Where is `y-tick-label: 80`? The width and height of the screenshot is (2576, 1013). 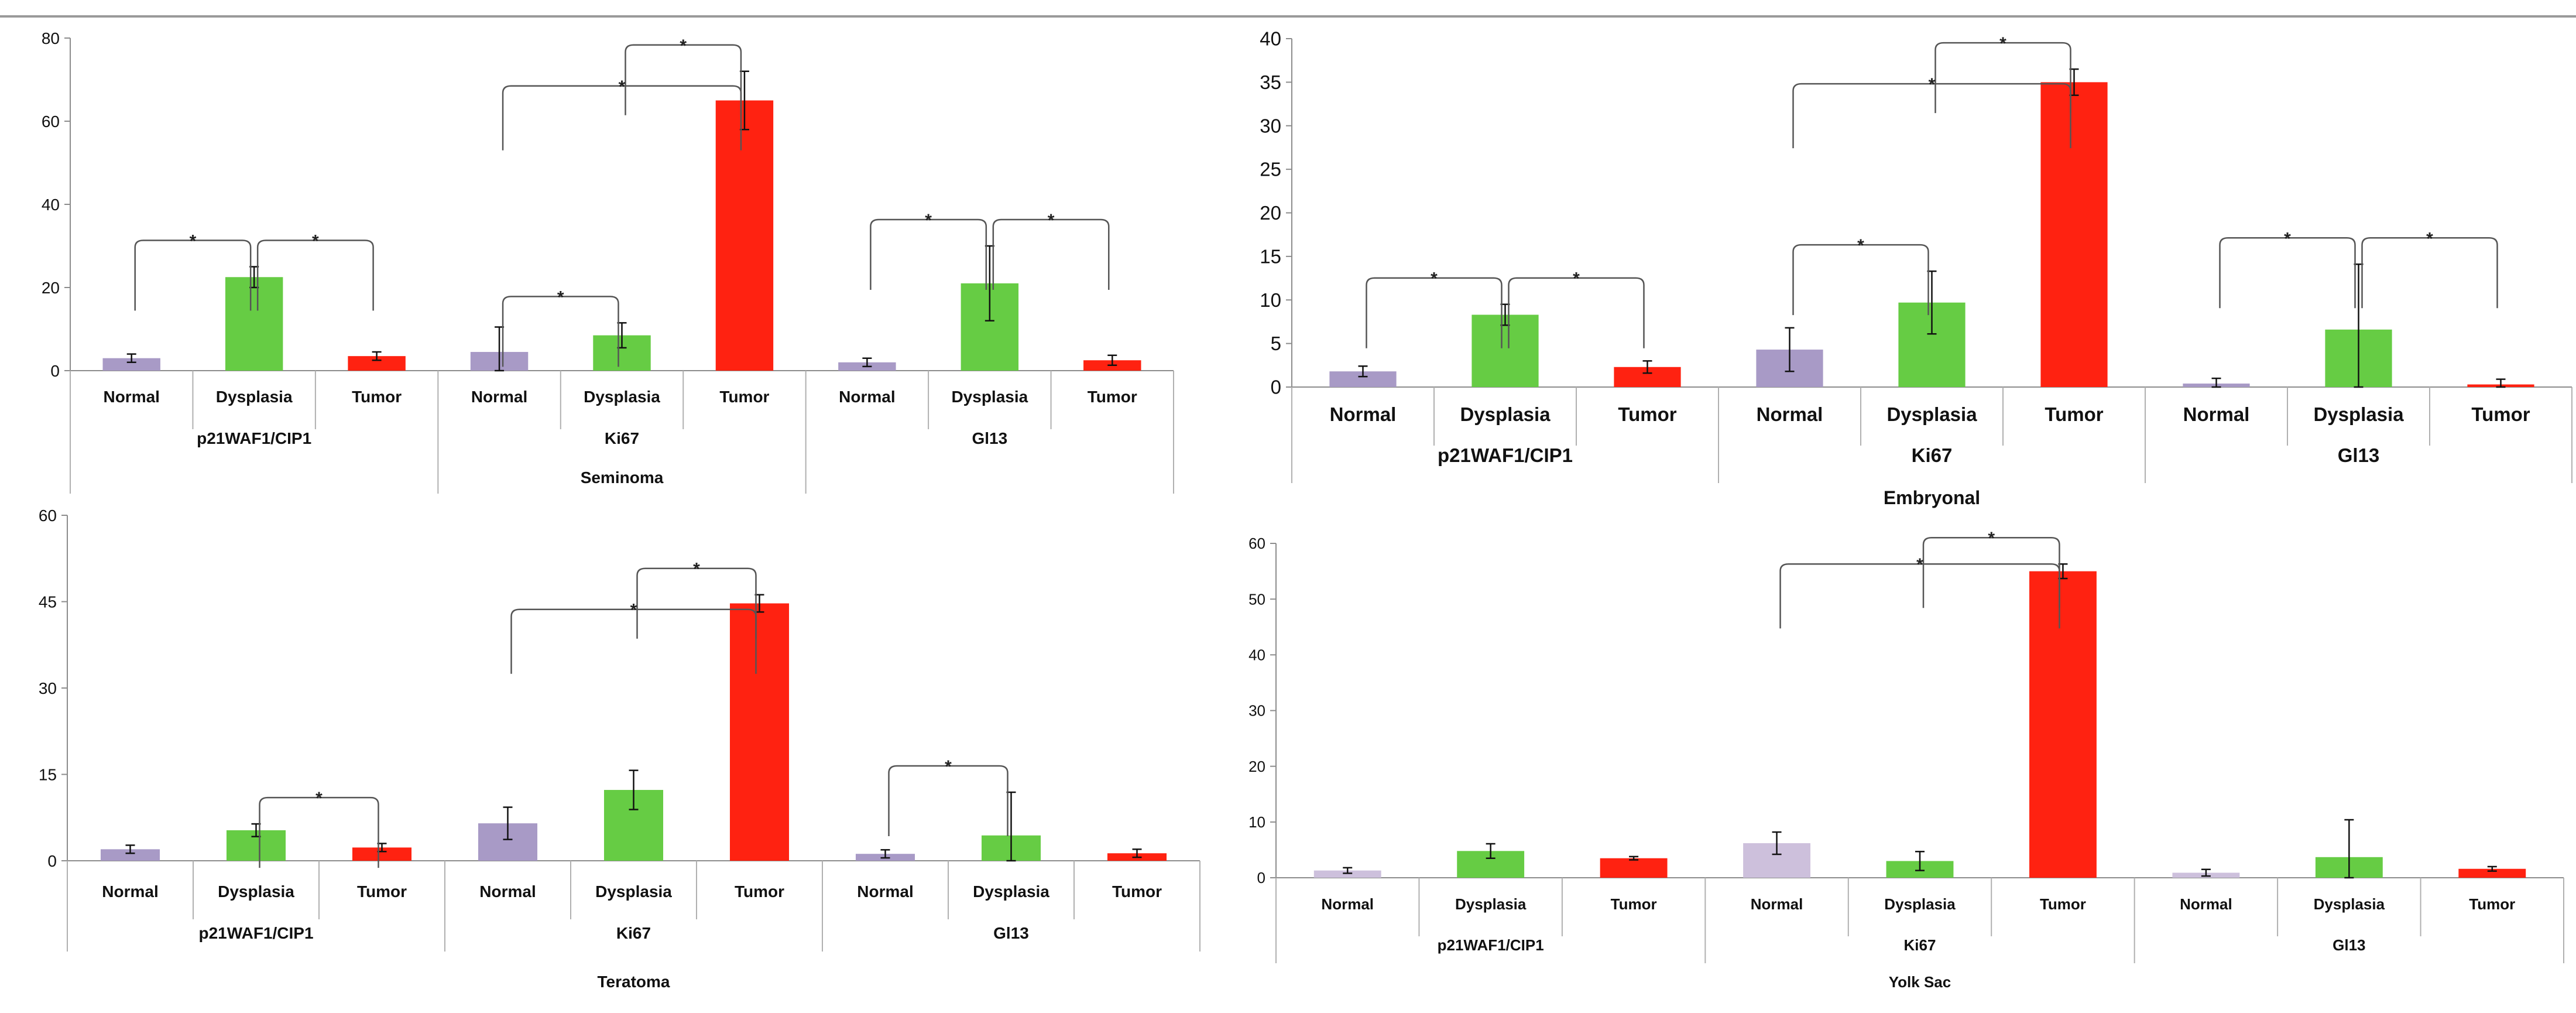 y-tick-label: 80 is located at coordinates (51, 38).